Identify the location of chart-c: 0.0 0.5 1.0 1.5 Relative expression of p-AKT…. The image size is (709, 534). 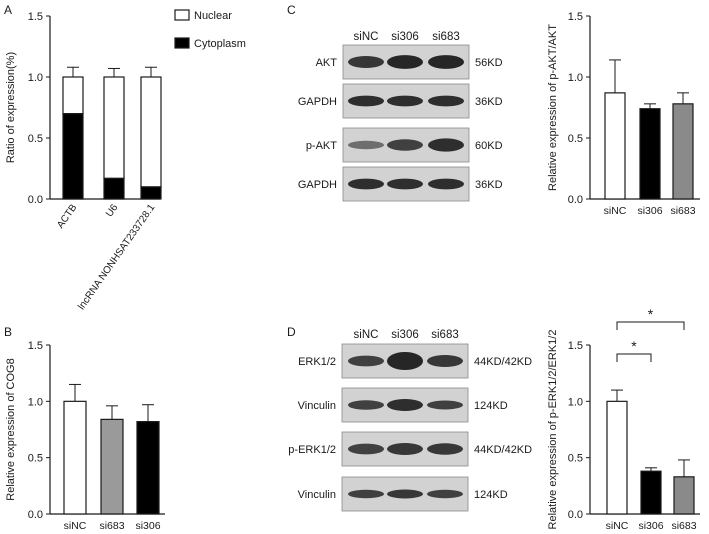
(623, 114).